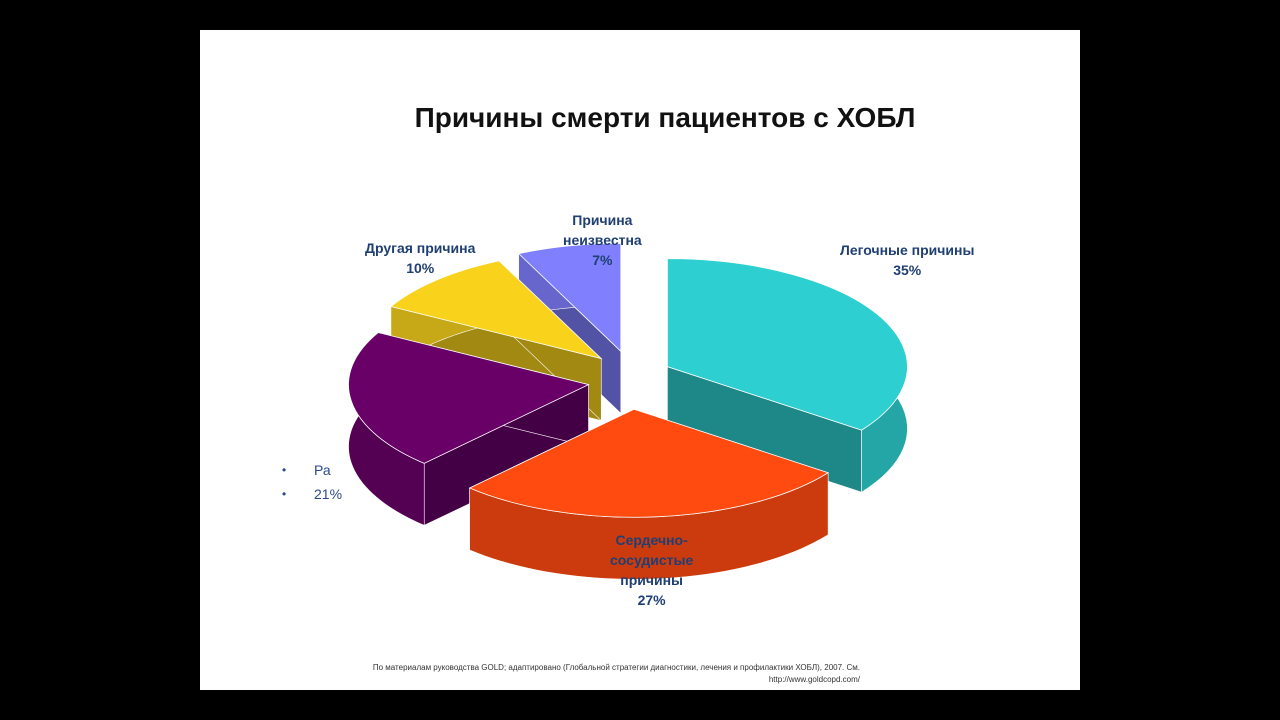 The width and height of the screenshot is (1280, 720). I want to click on label-unknown-name-2: неизвестна, so click(602, 240).